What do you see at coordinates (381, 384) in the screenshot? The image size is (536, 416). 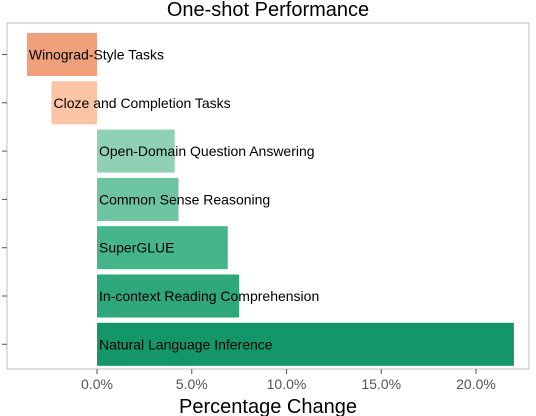 I see `x-tick-label-3: 15.0%` at bounding box center [381, 384].